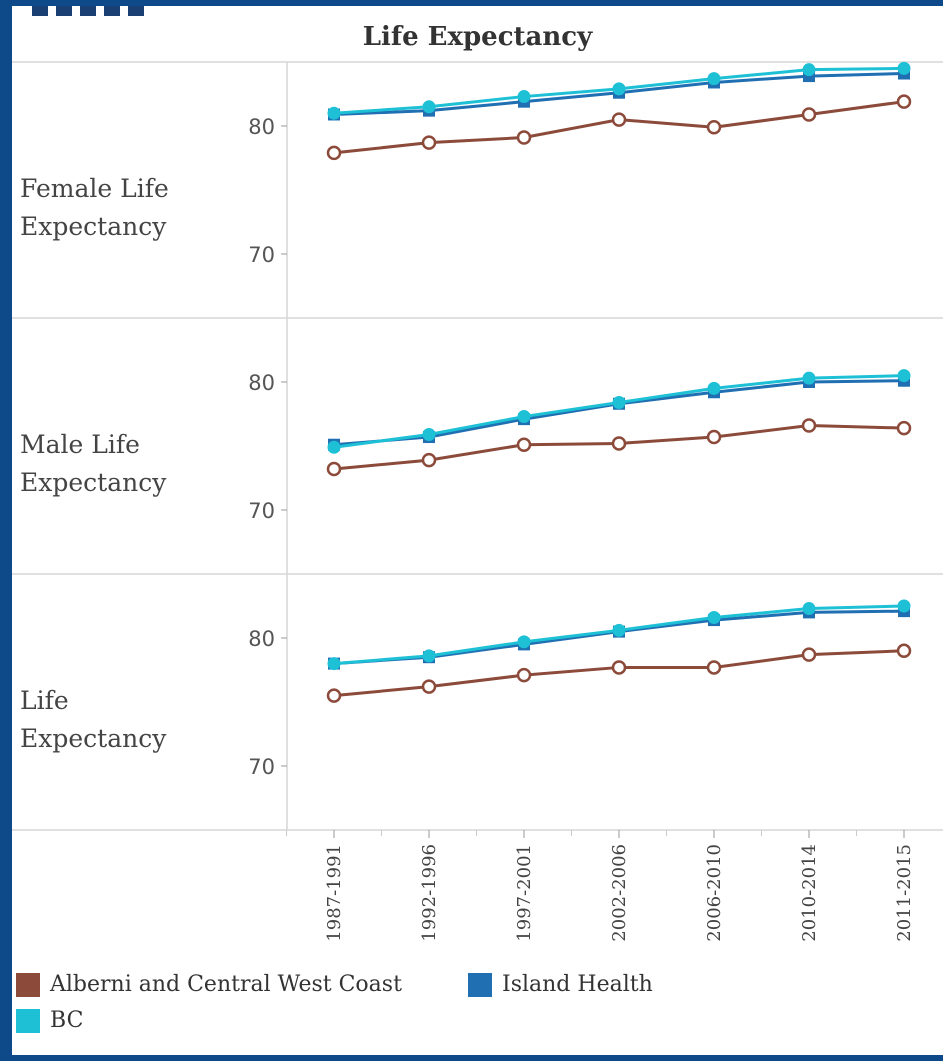  Describe the element at coordinates (28, 1020) in the screenshot. I see `legend-swatch-bc` at that location.